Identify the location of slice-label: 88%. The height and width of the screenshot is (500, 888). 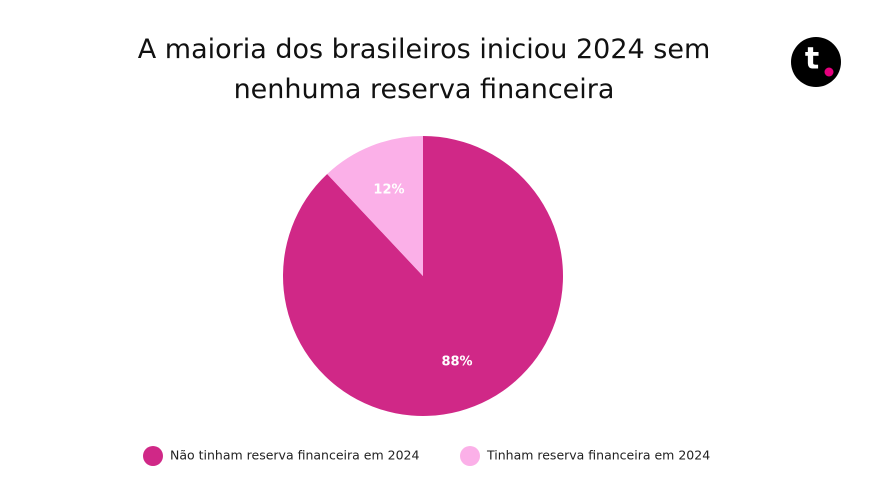
(456, 361).